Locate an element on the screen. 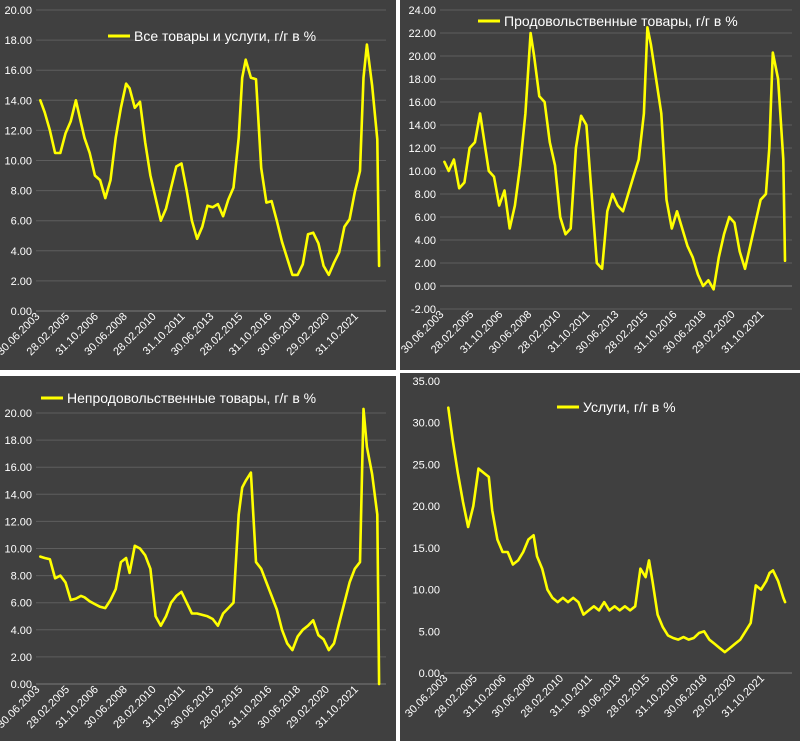 This screenshot has width=800, height=741. legend-label: Все товары и услуги, г/г в % is located at coordinates (225, 36).